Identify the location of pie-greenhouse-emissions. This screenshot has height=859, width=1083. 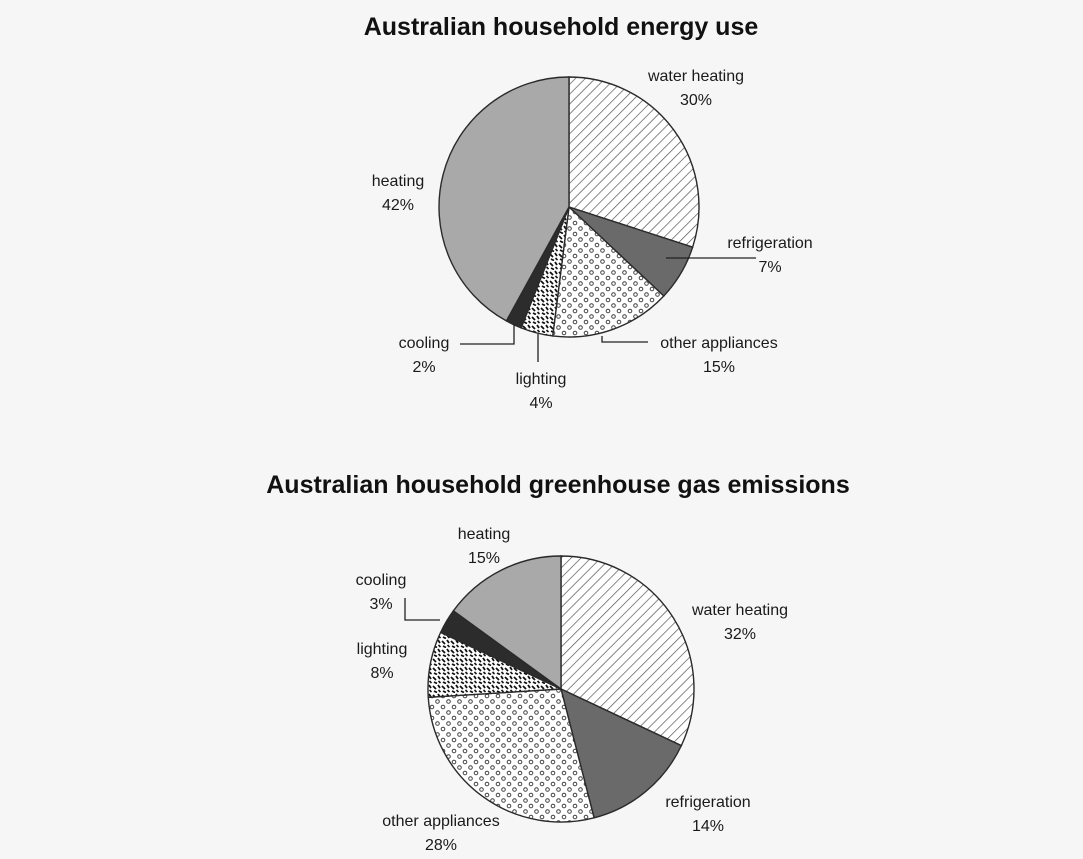
(561, 689).